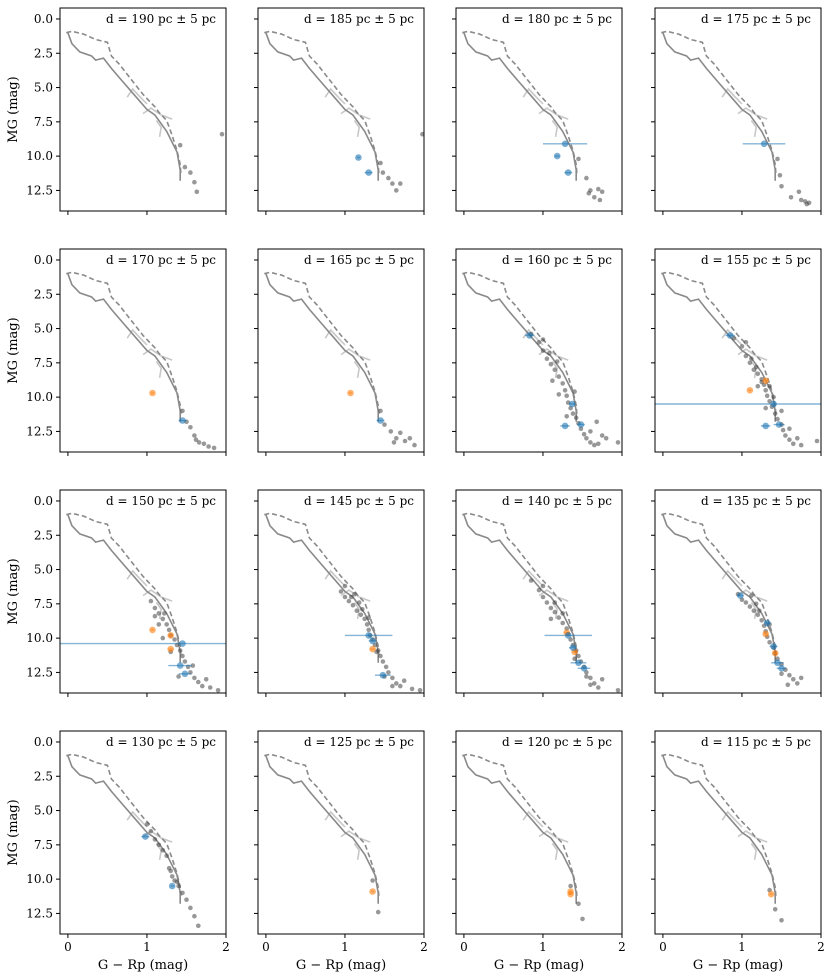  Describe the element at coordinates (775, 653) in the screenshot. I see `orange-candidate-point` at that location.